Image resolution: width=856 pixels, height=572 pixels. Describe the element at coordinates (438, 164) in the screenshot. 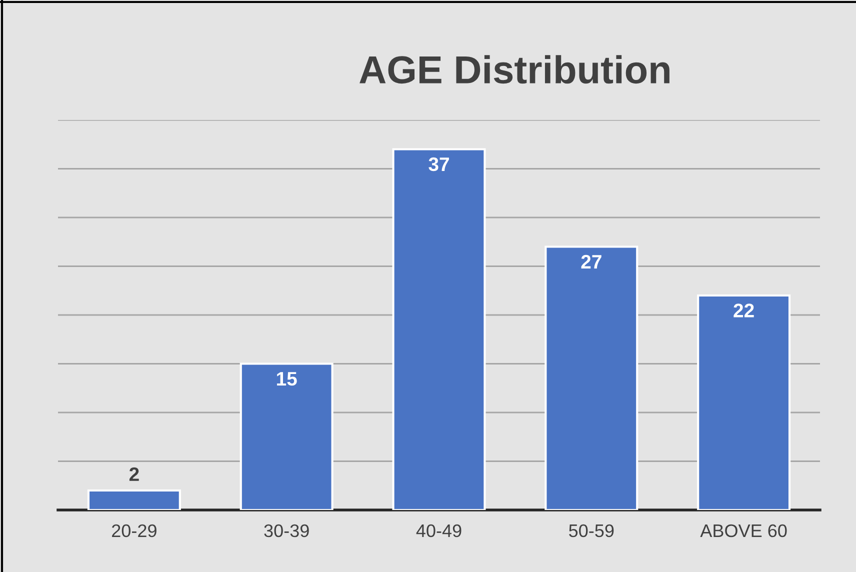

I see `data-label: 37` at that location.